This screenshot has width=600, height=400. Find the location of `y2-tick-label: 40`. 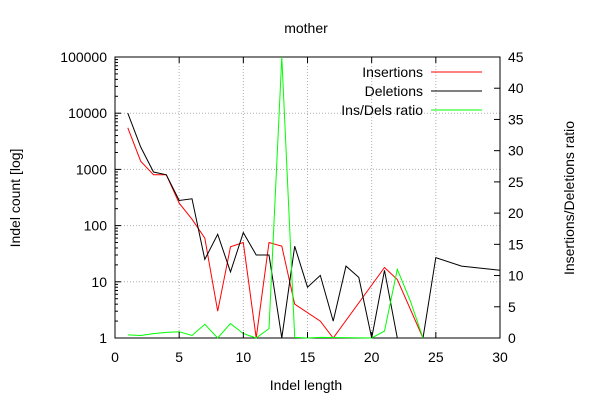

y2-tick-label: 40 is located at coordinates (516, 88).